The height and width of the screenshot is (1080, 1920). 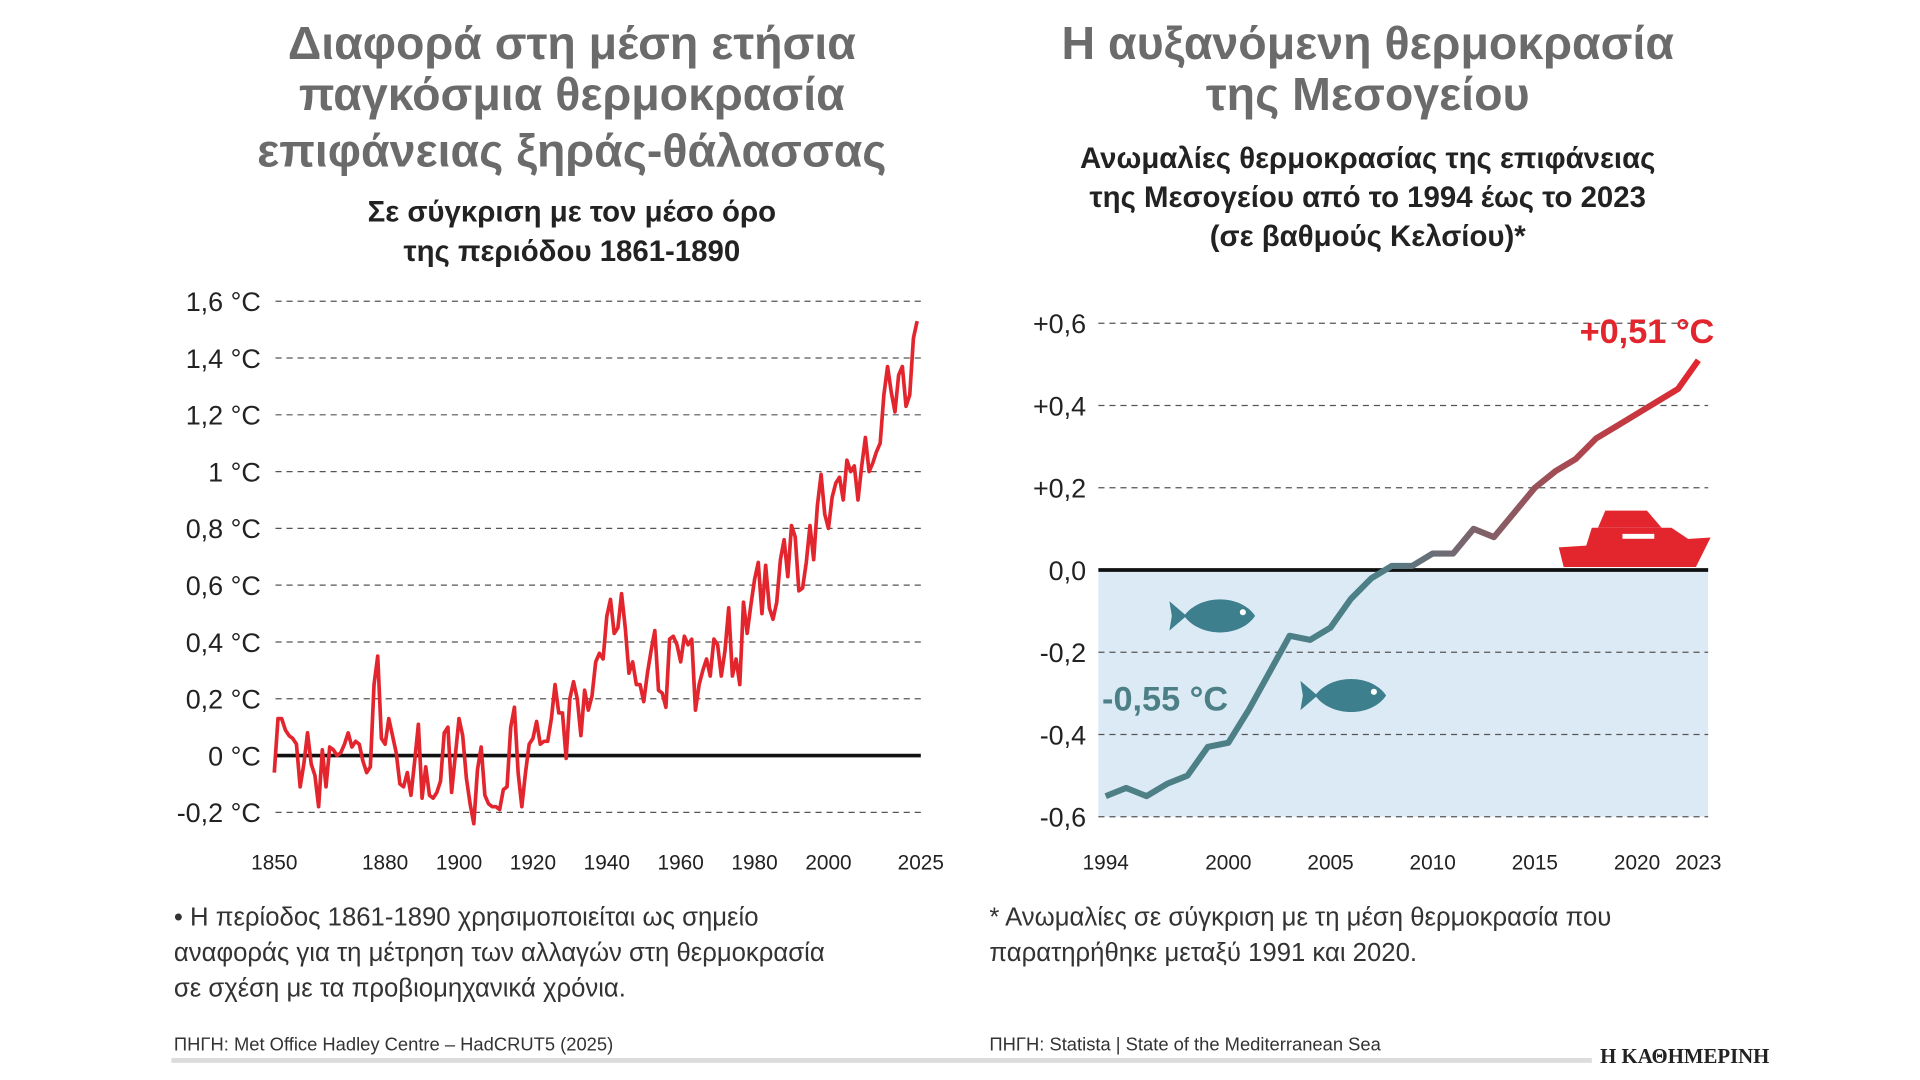 I want to click on x-tick-label: 2010, so click(x=1433, y=862).